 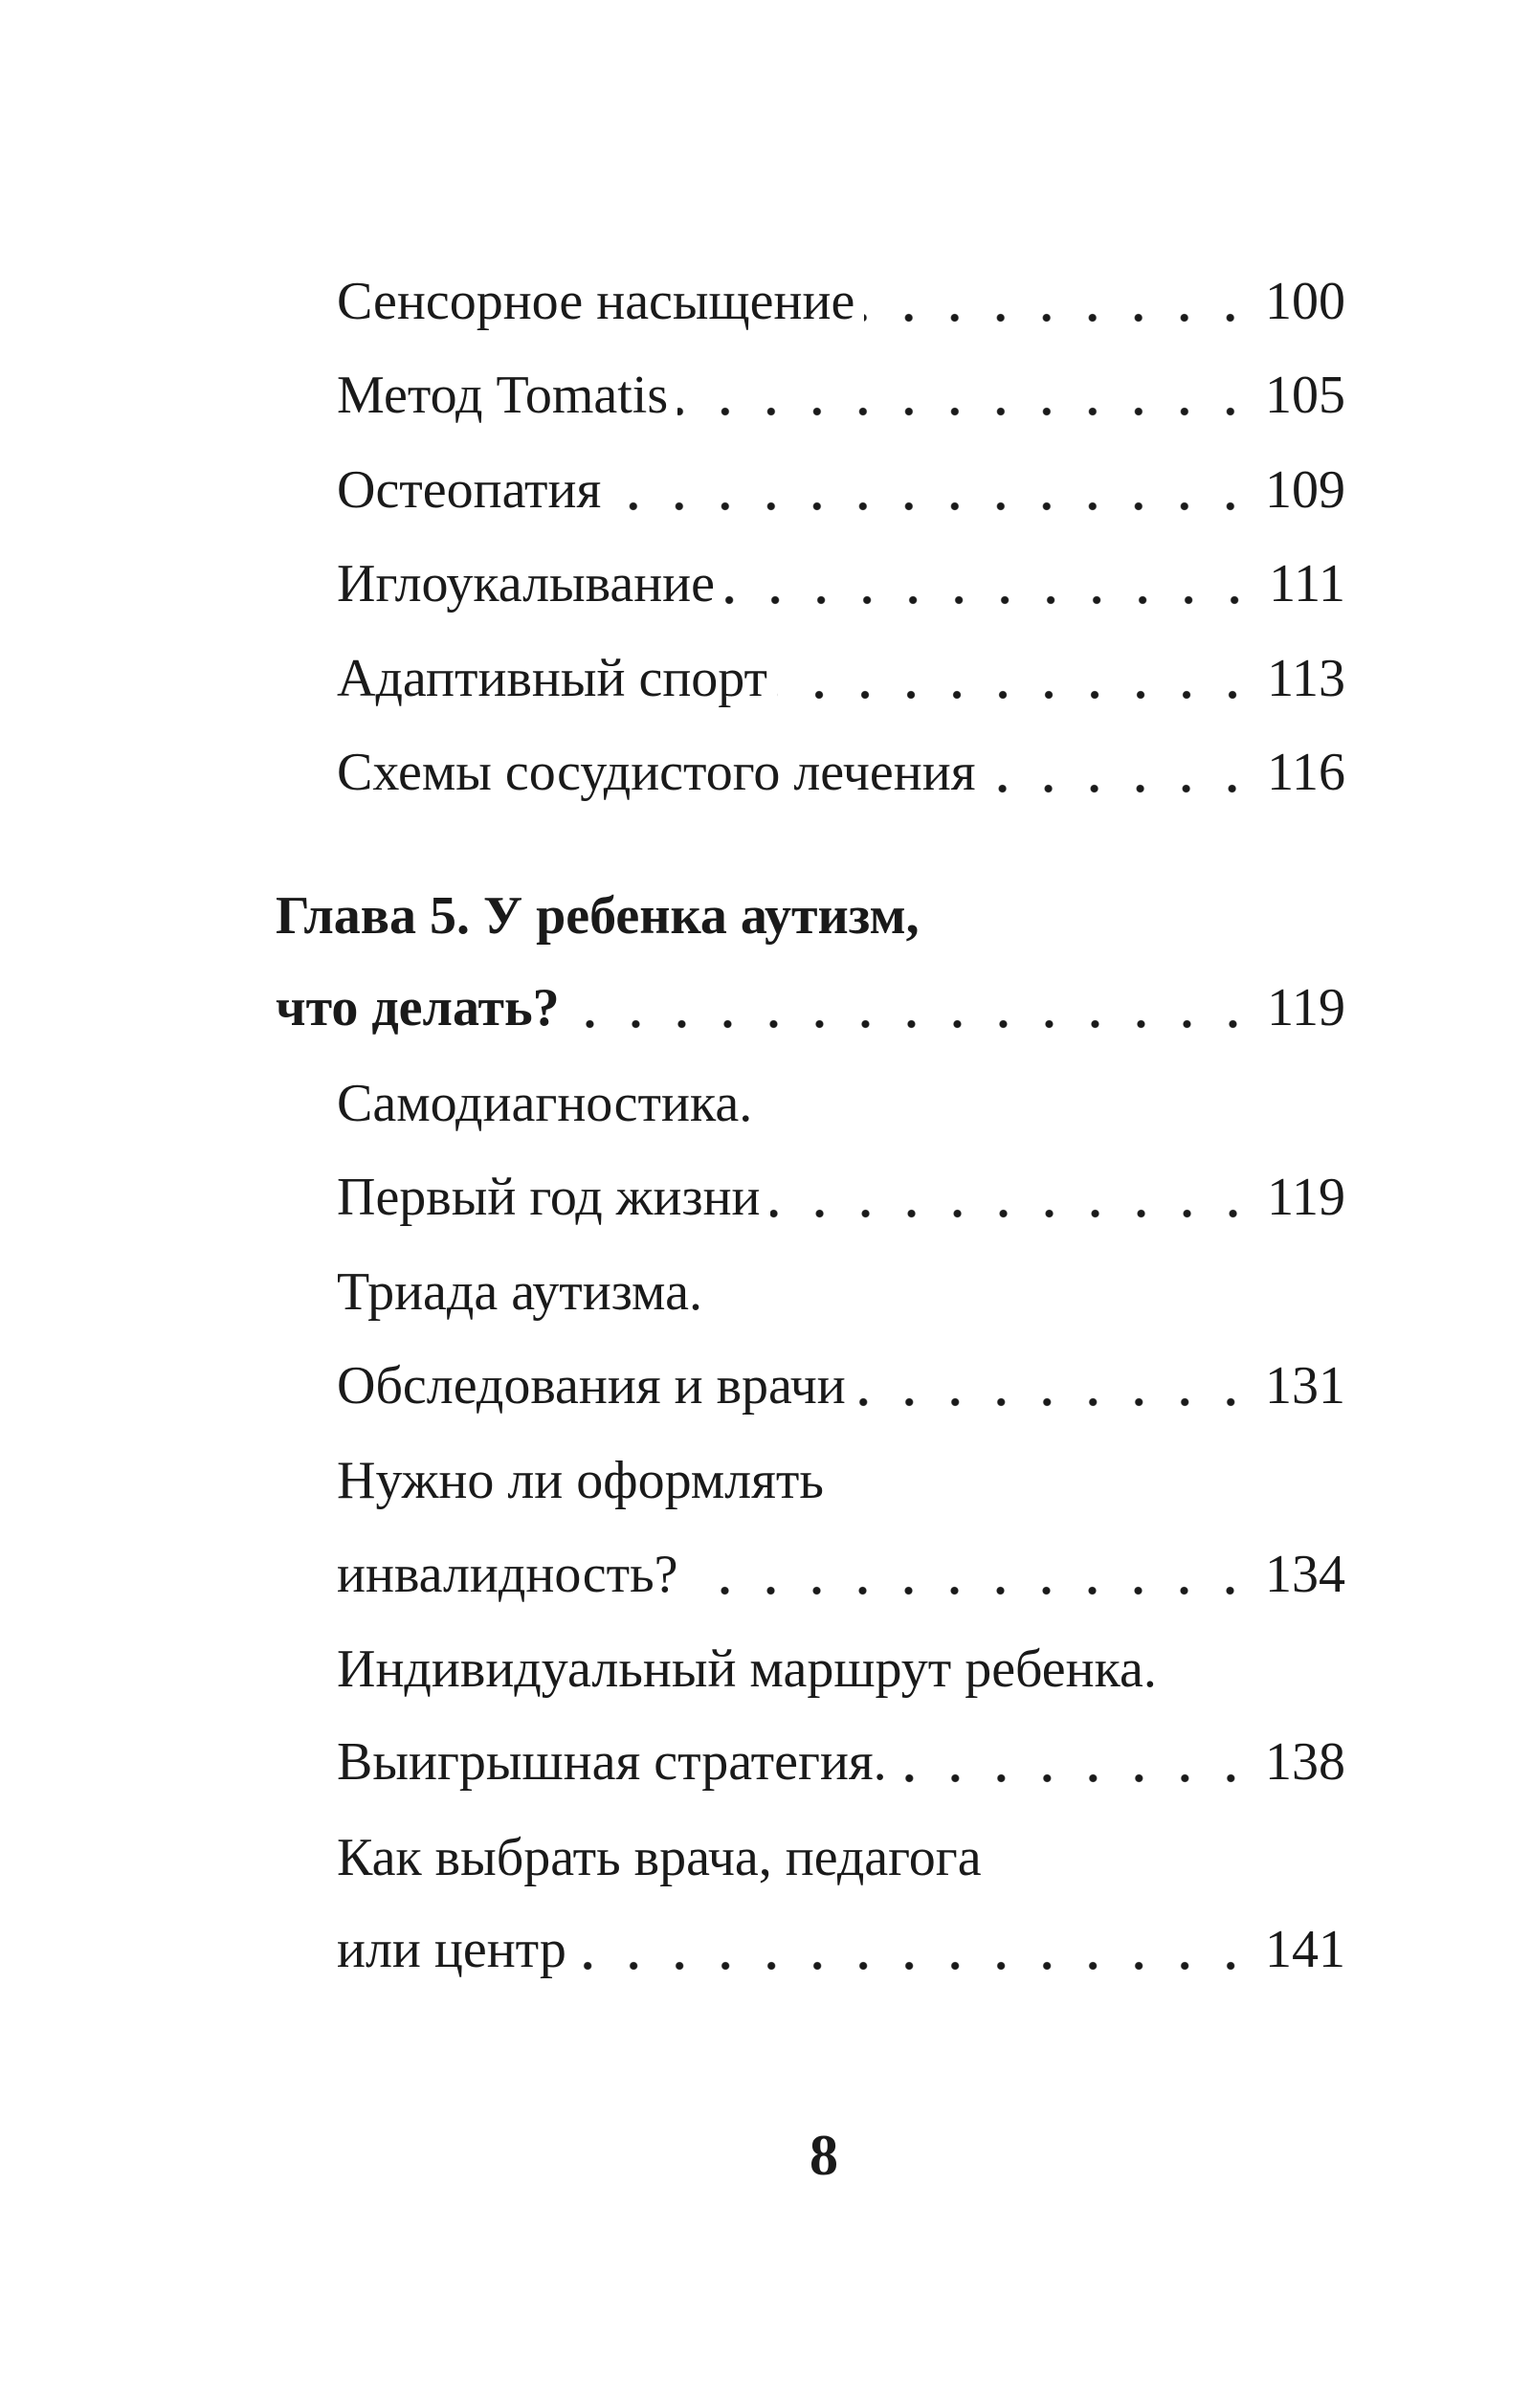 I want to click on entry-title: Метод Tomatis, so click(x=503, y=395).